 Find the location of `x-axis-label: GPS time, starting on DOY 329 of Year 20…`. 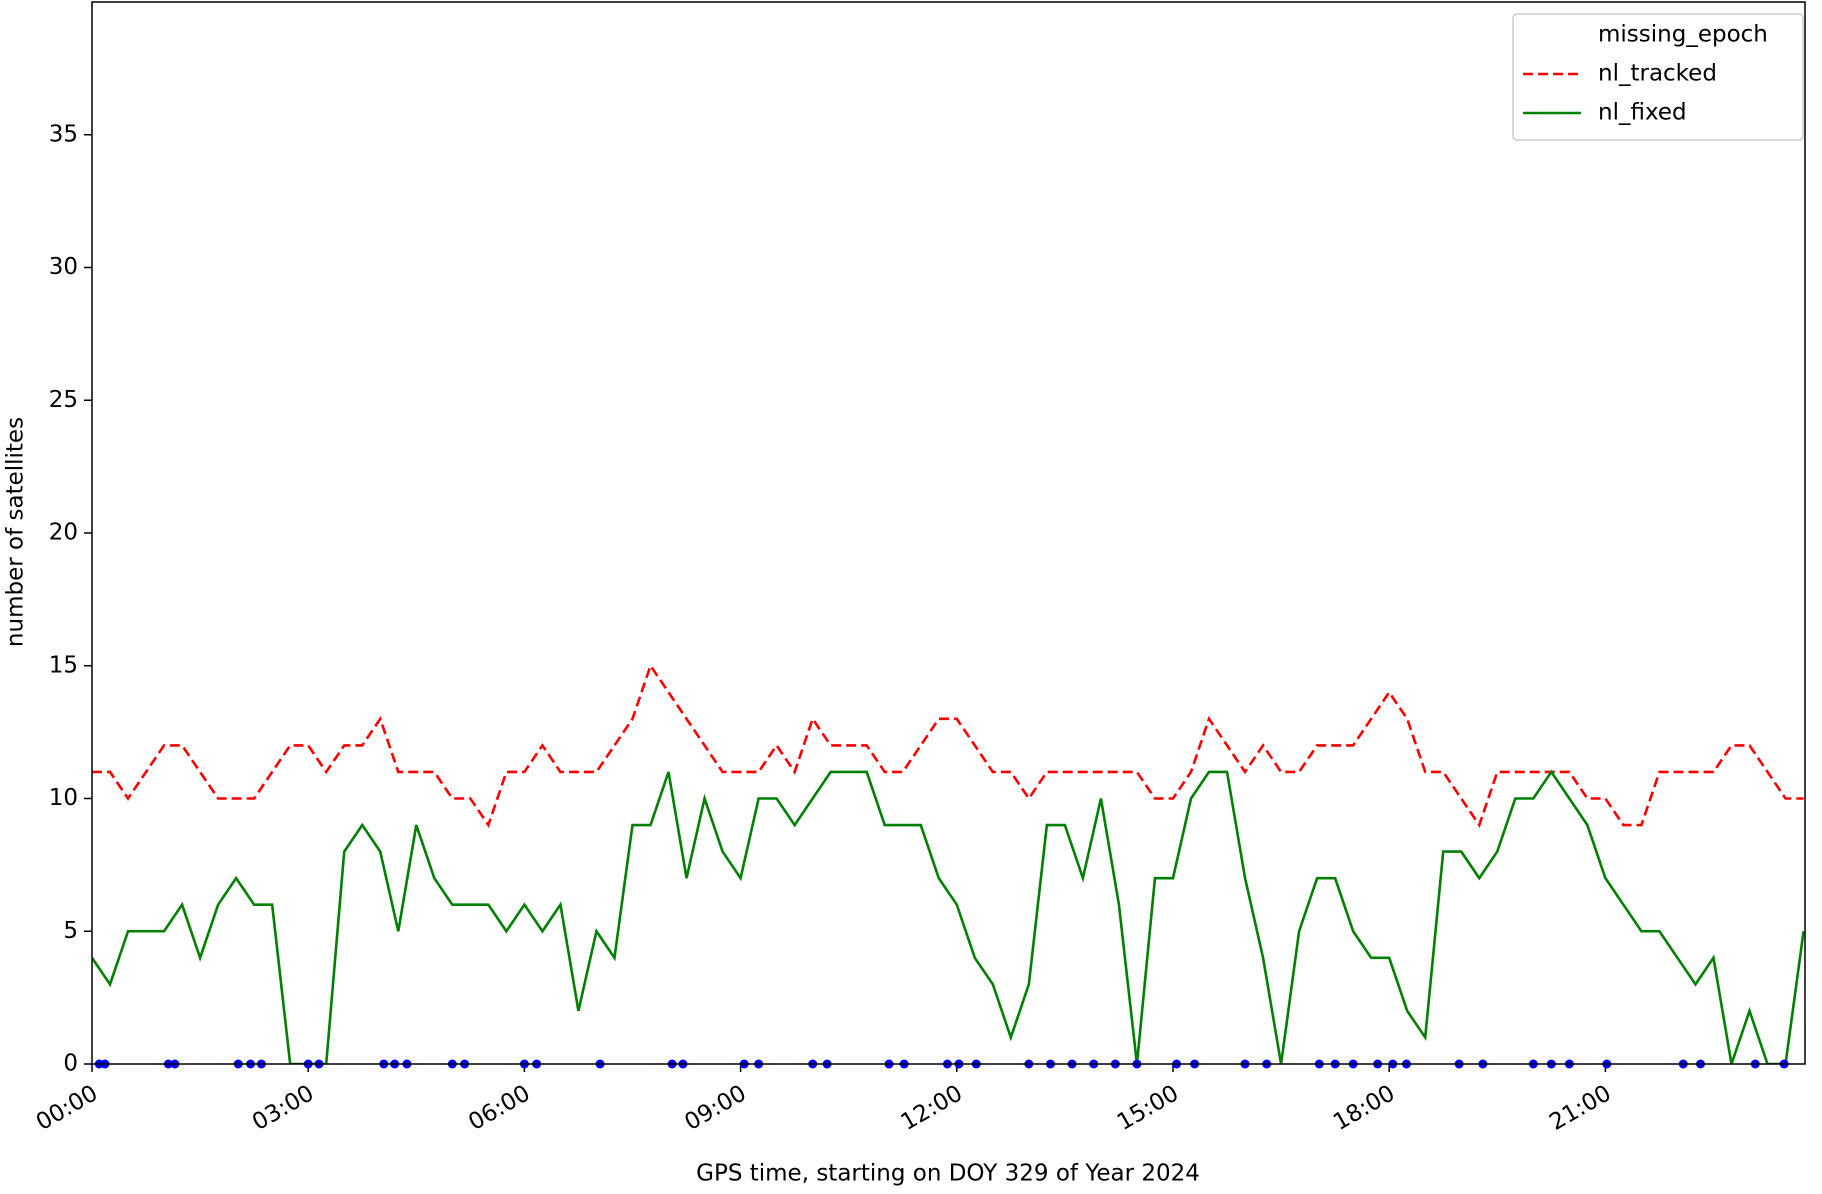

x-axis-label: GPS time, starting on DOY 329 of Year 20… is located at coordinates (948, 1174).